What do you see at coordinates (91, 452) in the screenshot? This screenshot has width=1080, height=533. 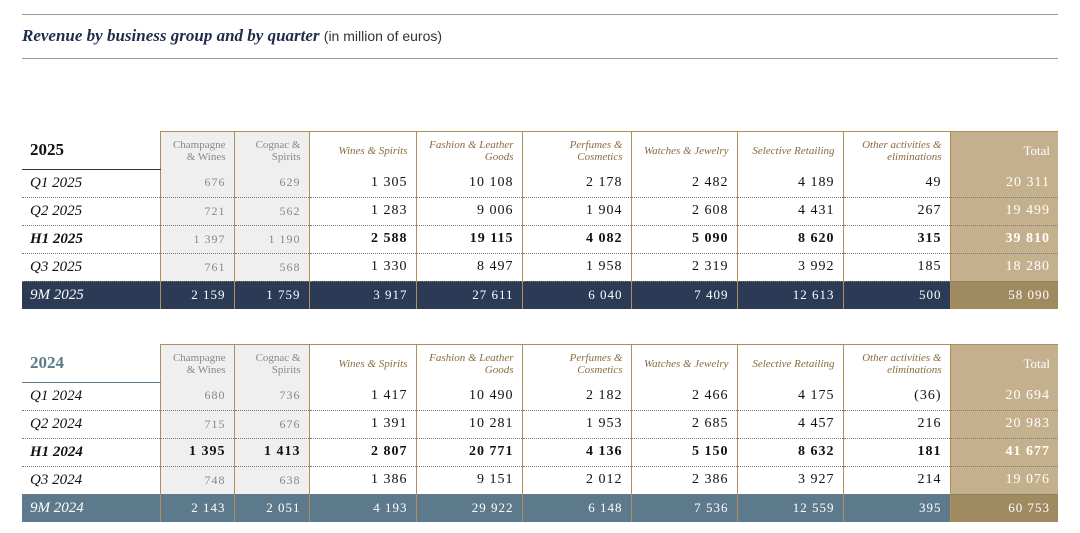 I see `row-label: H1 2024` at bounding box center [91, 452].